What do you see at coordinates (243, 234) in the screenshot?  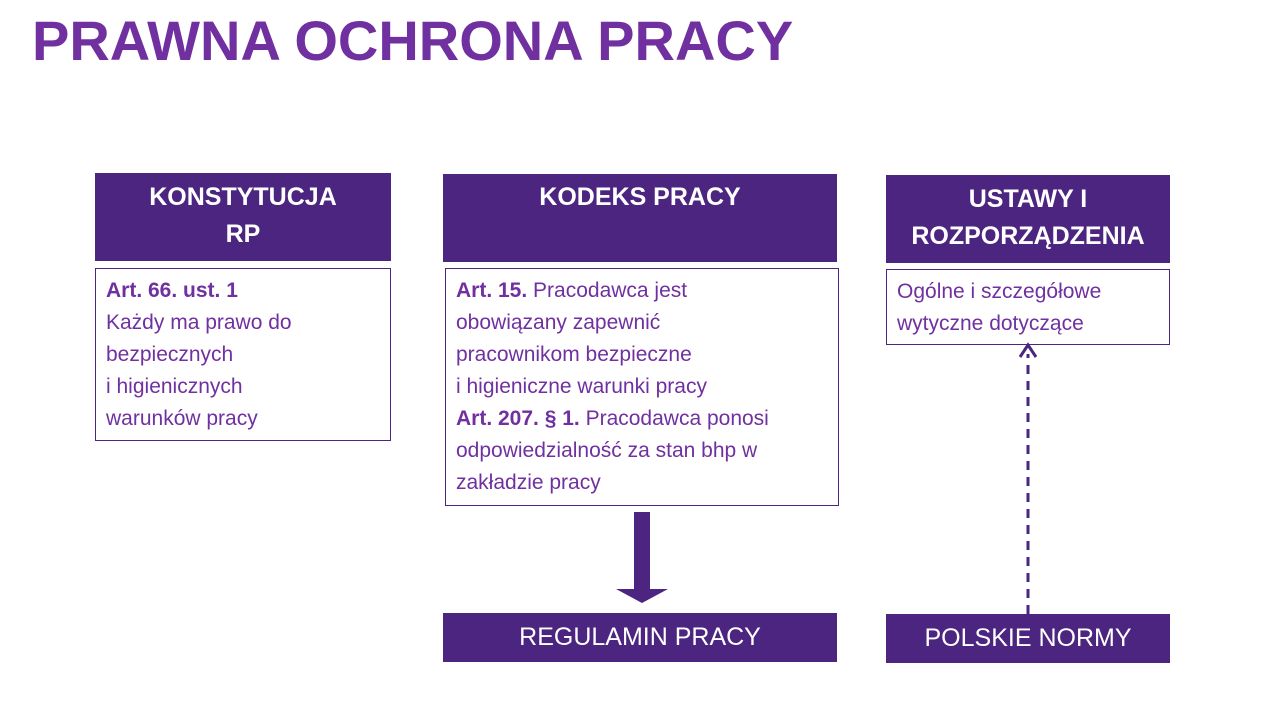 I see `konstytucja-header-line-2: RP` at bounding box center [243, 234].